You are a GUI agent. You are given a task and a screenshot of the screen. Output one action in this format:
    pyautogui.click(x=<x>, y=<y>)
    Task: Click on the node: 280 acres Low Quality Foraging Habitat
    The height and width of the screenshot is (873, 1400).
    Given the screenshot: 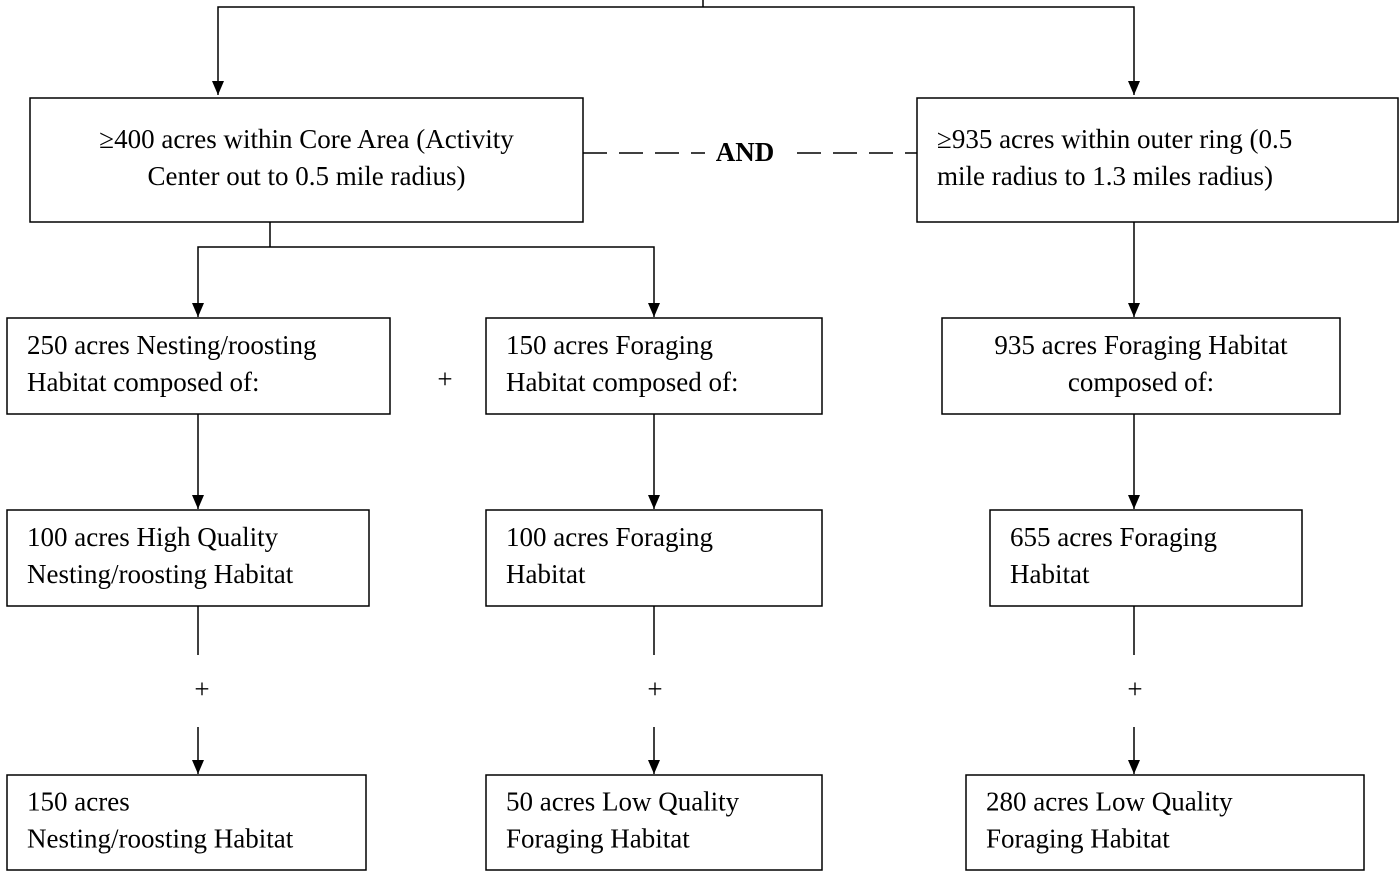 What is the action you would take?
    pyautogui.click(x=1165, y=822)
    